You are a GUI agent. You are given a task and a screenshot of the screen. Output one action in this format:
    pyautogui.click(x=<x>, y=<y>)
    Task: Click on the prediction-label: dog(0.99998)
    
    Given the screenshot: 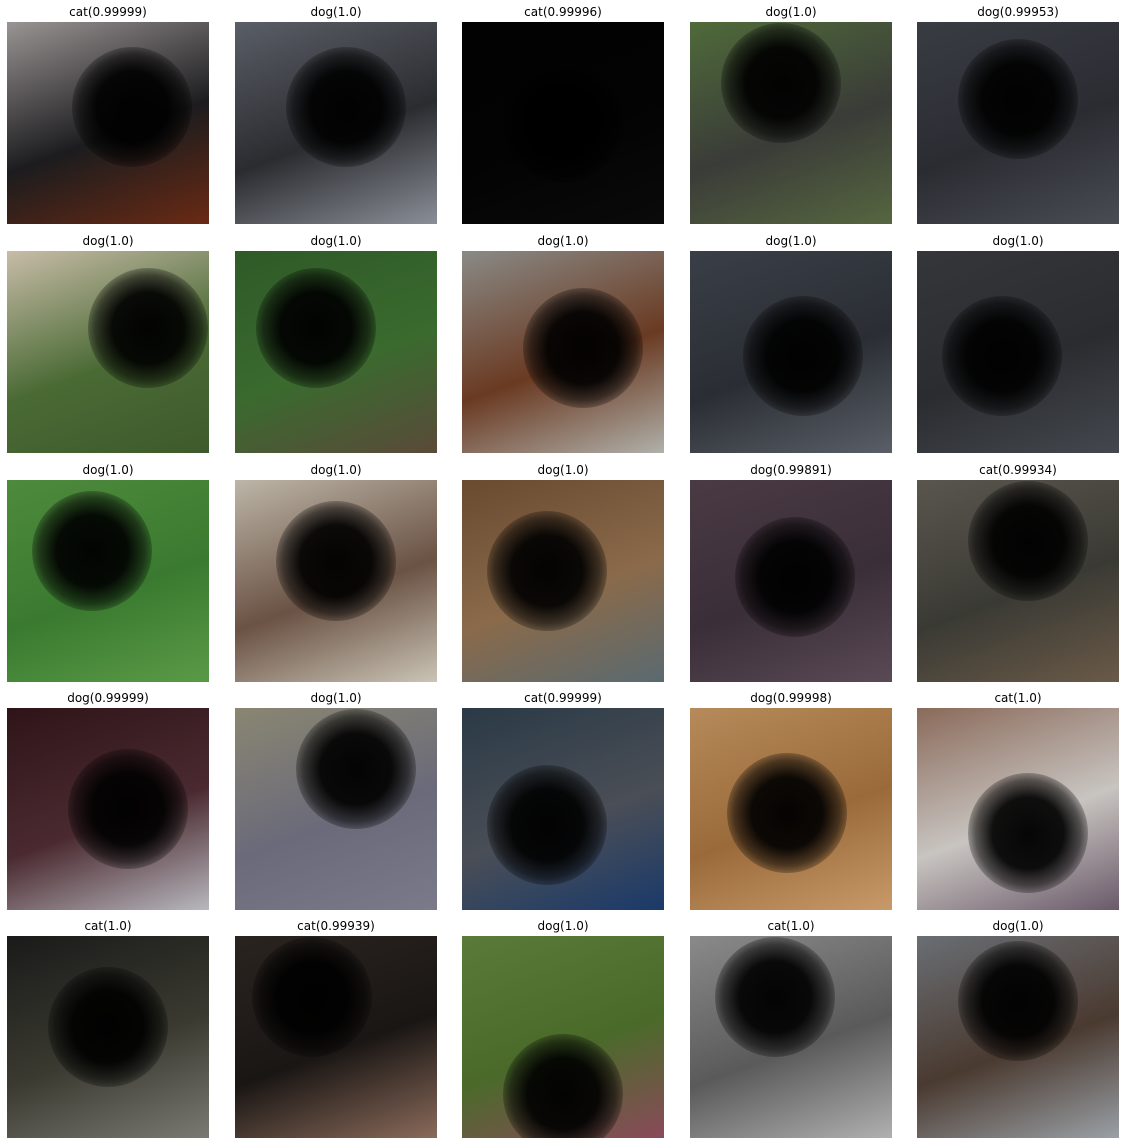 What is the action you would take?
    pyautogui.click(x=791, y=698)
    